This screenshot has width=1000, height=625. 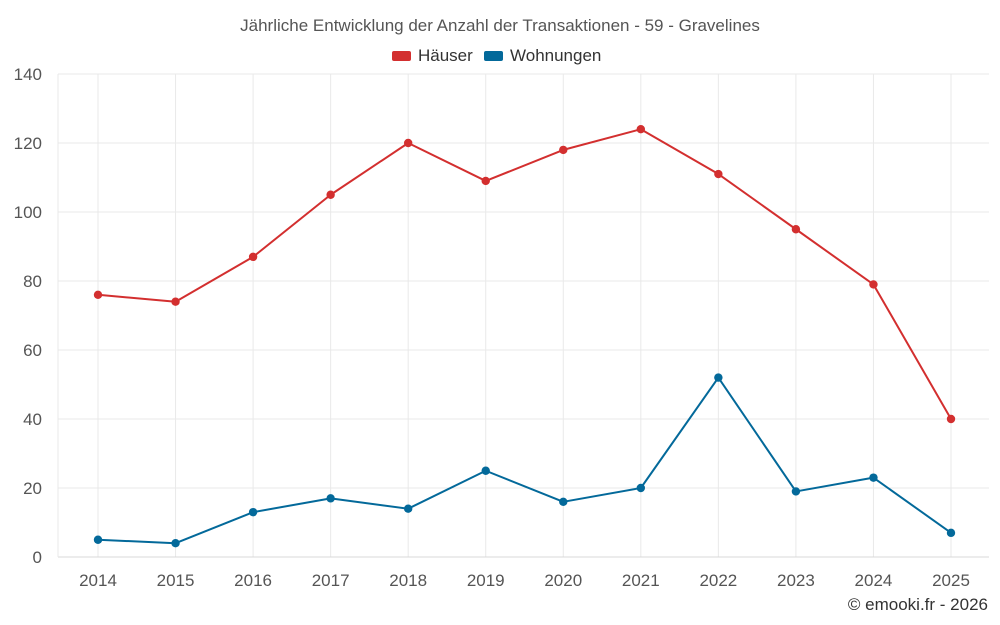 What do you see at coordinates (918, 604) in the screenshot?
I see `credit-text: © emooki.fr - 2026` at bounding box center [918, 604].